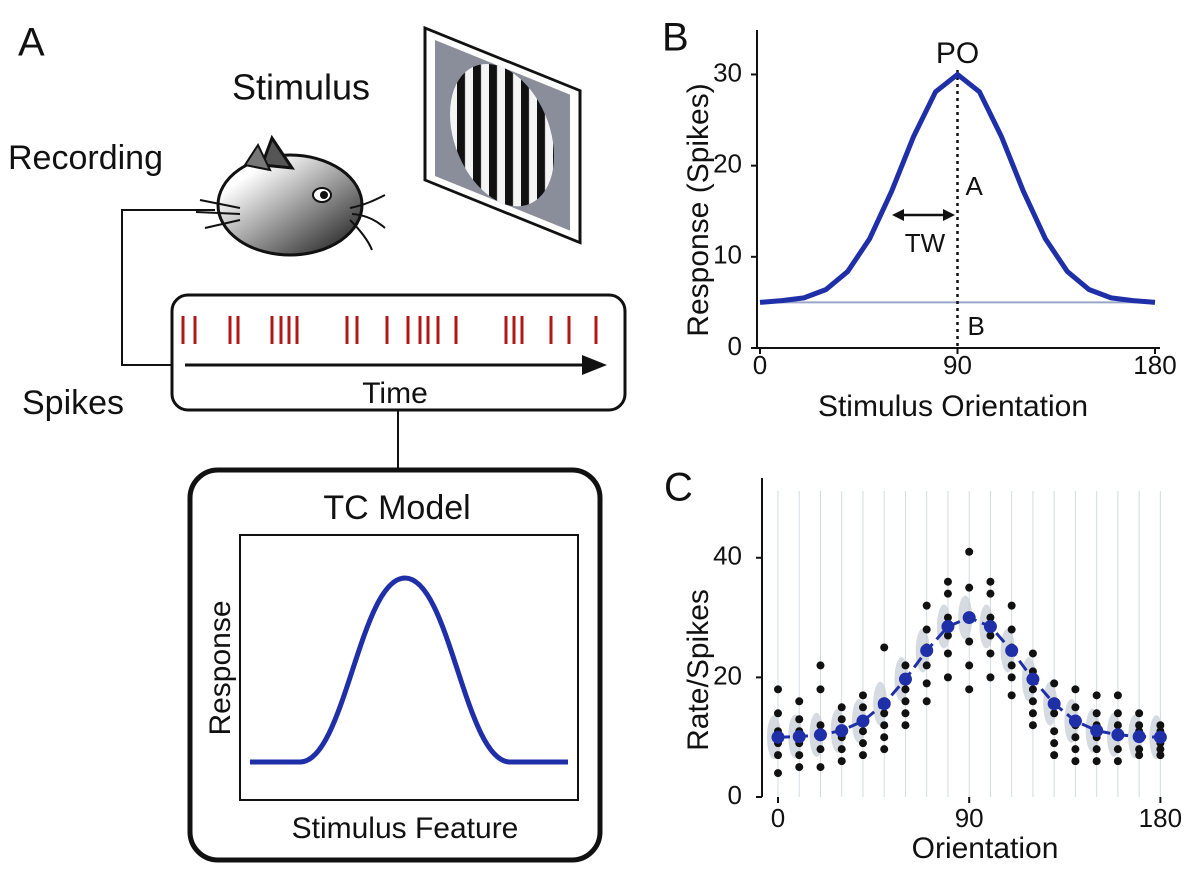 This screenshot has height=869, width=1192. I want to click on model-y-label: Response, so click(220, 667).